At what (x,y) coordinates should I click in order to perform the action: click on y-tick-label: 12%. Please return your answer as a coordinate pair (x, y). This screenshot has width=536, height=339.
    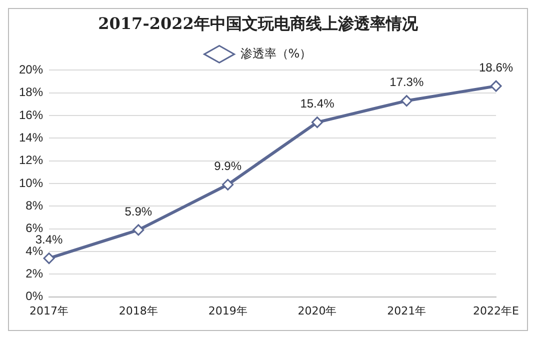
    Looking at the image, I should click on (31, 160).